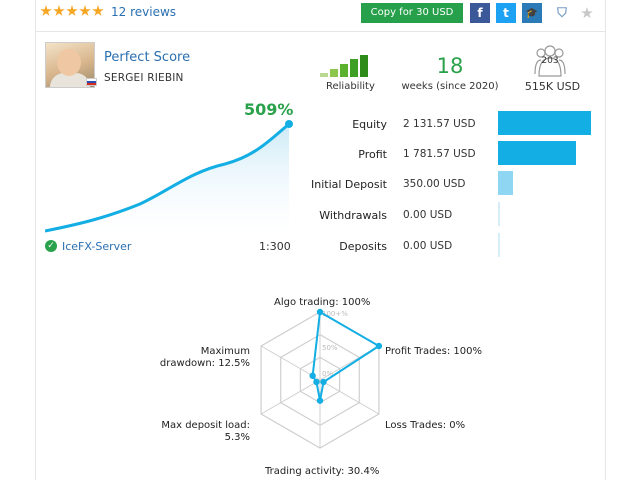 This screenshot has height=480, width=640. What do you see at coordinates (439, 124) in the screenshot?
I see `row-value: 2 131.57 USD` at bounding box center [439, 124].